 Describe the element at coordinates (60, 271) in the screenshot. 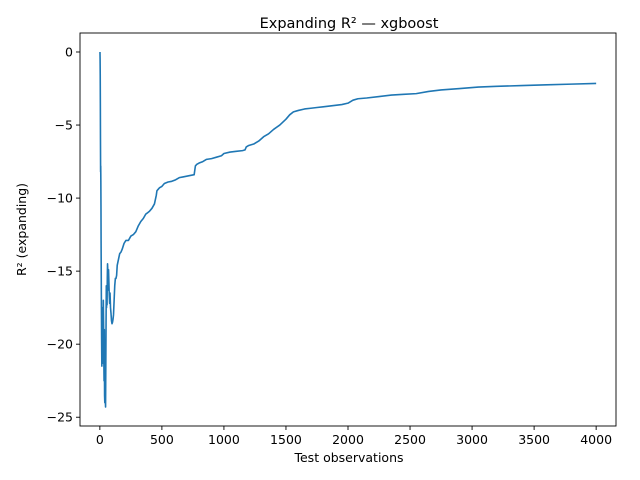

I see `y-tick-label: −15` at that location.